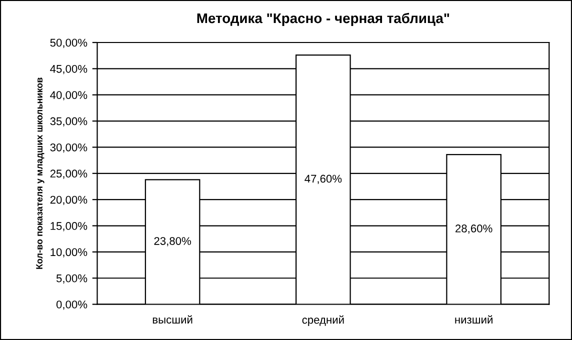 This screenshot has width=572, height=340. Describe the element at coordinates (40, 173) in the screenshot. I see `y-axis-title: Кол-во показателя у младших школьников` at that location.